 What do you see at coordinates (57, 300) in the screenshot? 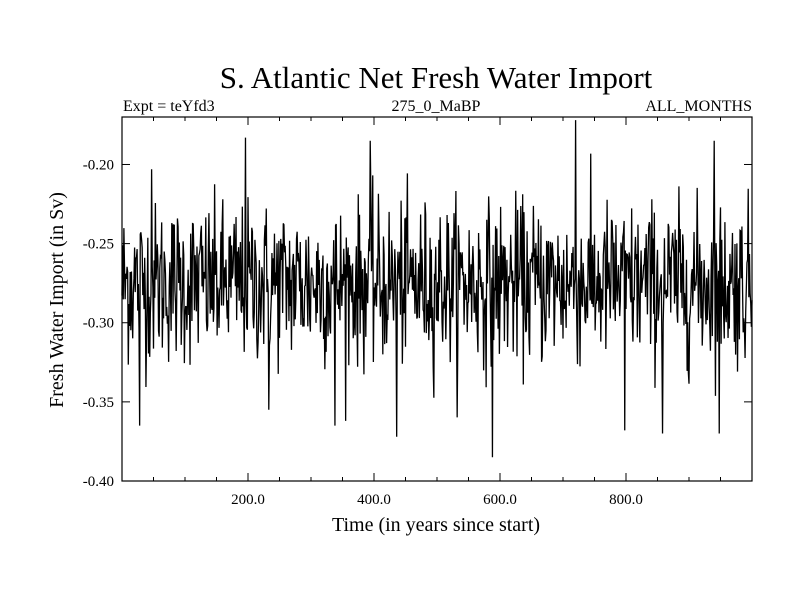
I see `y-axis-label: Fresh Water Import (in Sv)` at bounding box center [57, 300].